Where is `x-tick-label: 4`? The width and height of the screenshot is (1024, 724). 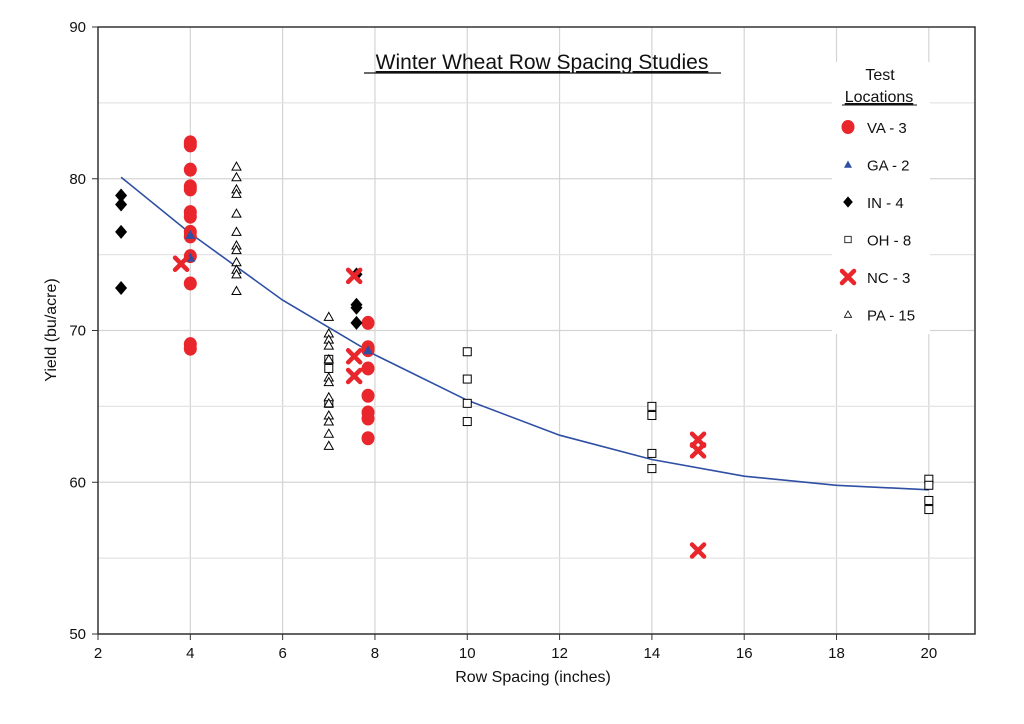 x-tick-label: 4 is located at coordinates (190, 653).